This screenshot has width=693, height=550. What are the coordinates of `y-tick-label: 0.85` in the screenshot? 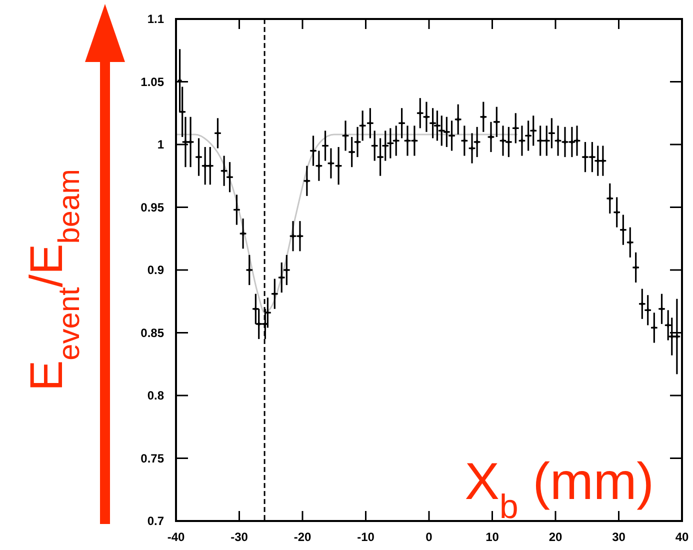 It's located at (152, 333).